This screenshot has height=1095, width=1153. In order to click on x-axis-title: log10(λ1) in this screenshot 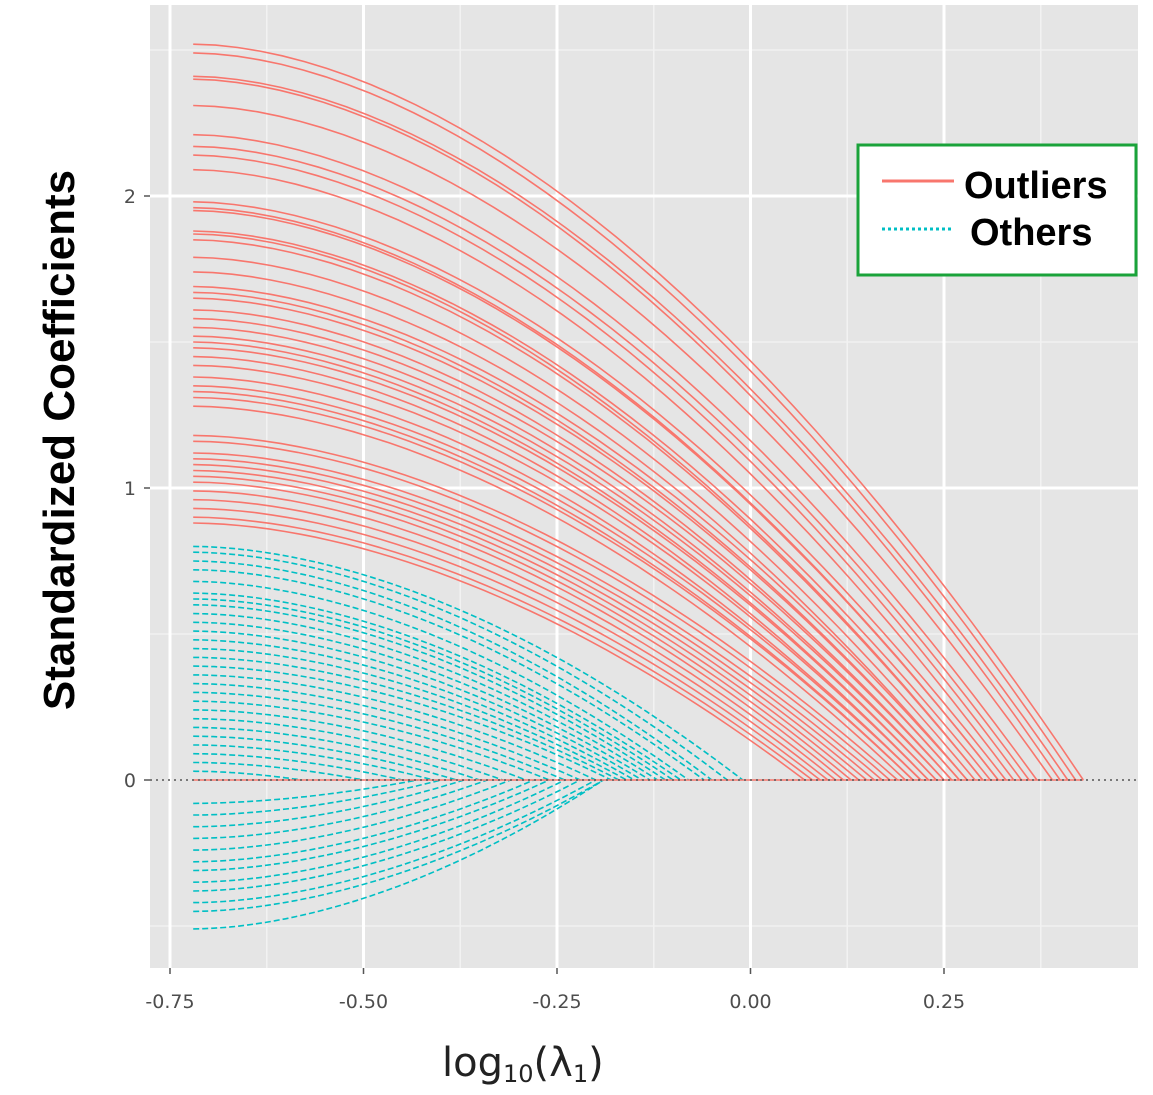, I will do `click(523, 1064)`.